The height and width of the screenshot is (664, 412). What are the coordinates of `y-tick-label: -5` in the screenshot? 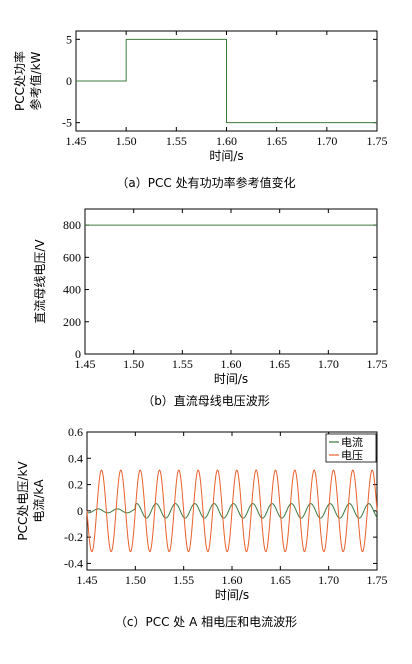 It's located at (67, 123).